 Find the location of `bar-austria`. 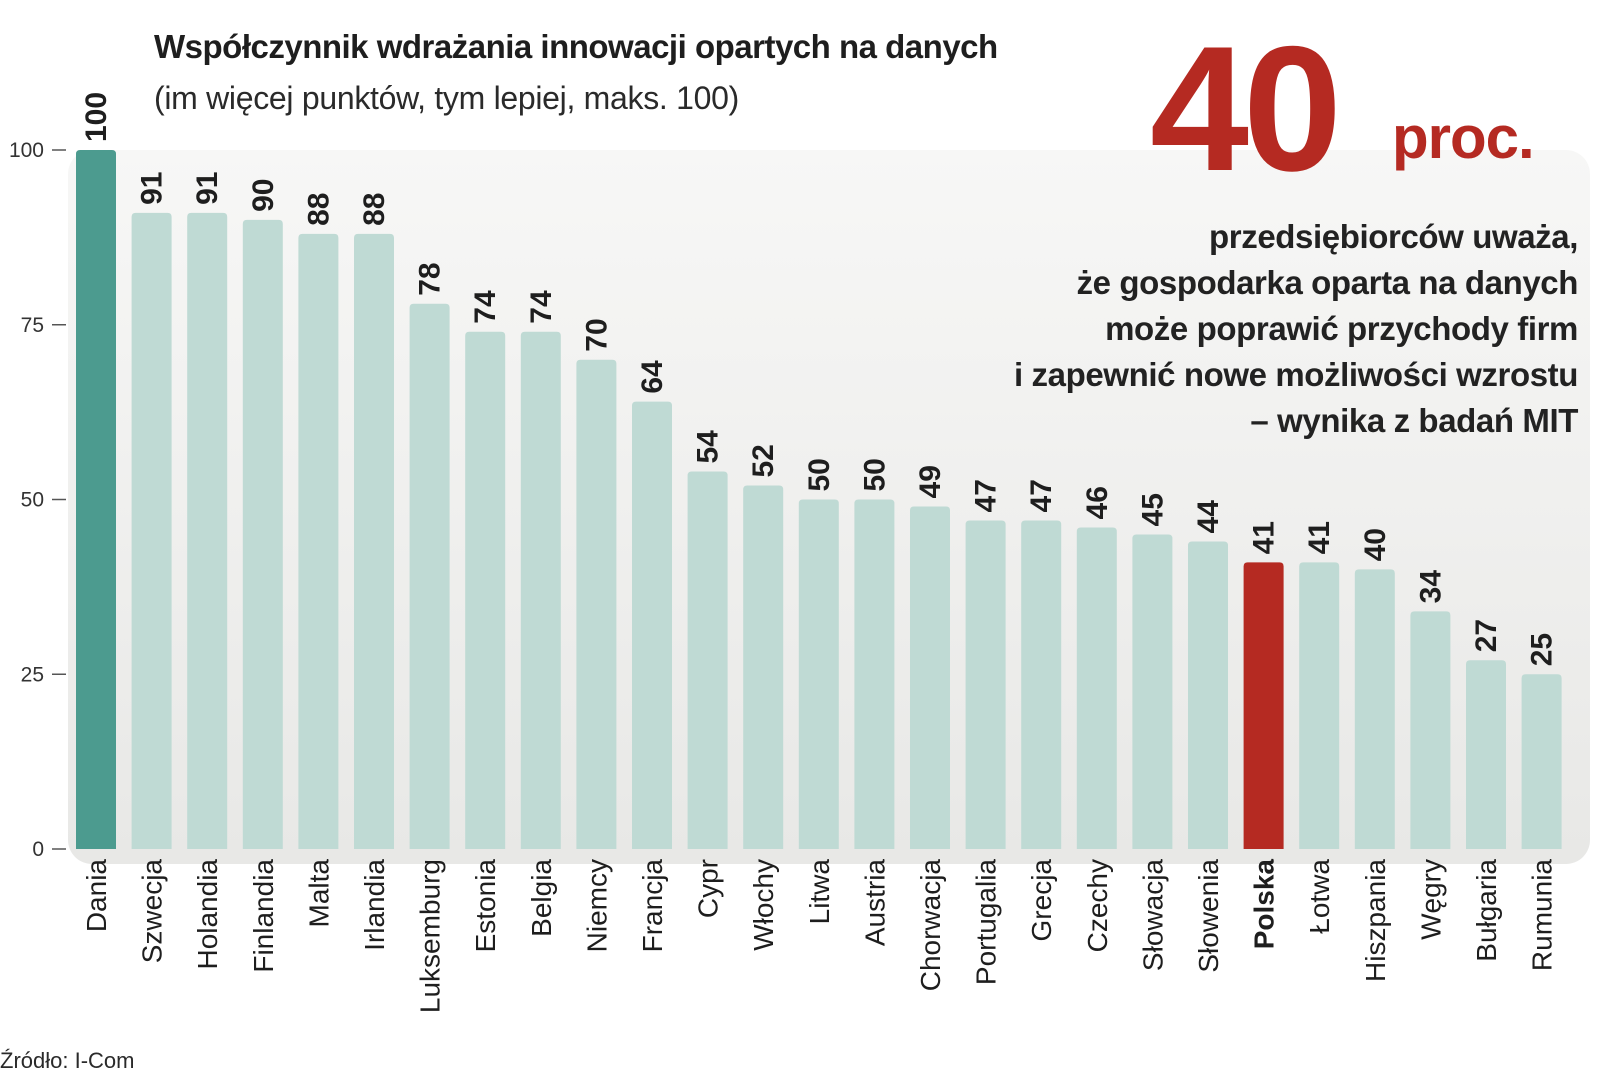

bar-austria is located at coordinates (874, 674).